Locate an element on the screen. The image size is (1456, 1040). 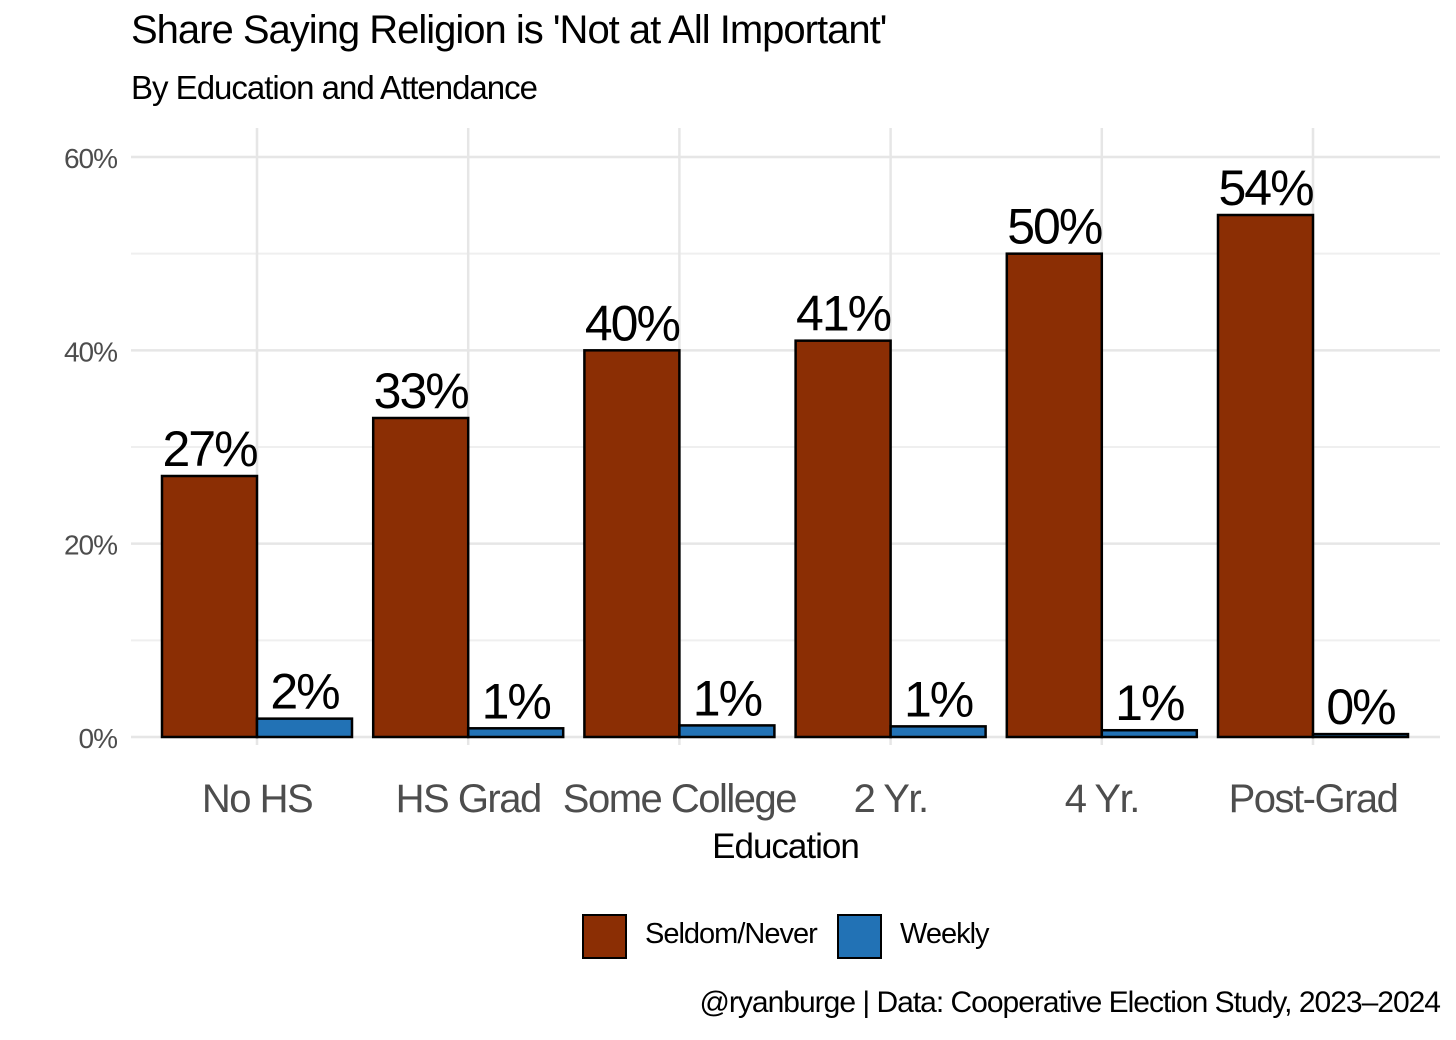
legend-label-weekly: Weekly is located at coordinates (945, 934).